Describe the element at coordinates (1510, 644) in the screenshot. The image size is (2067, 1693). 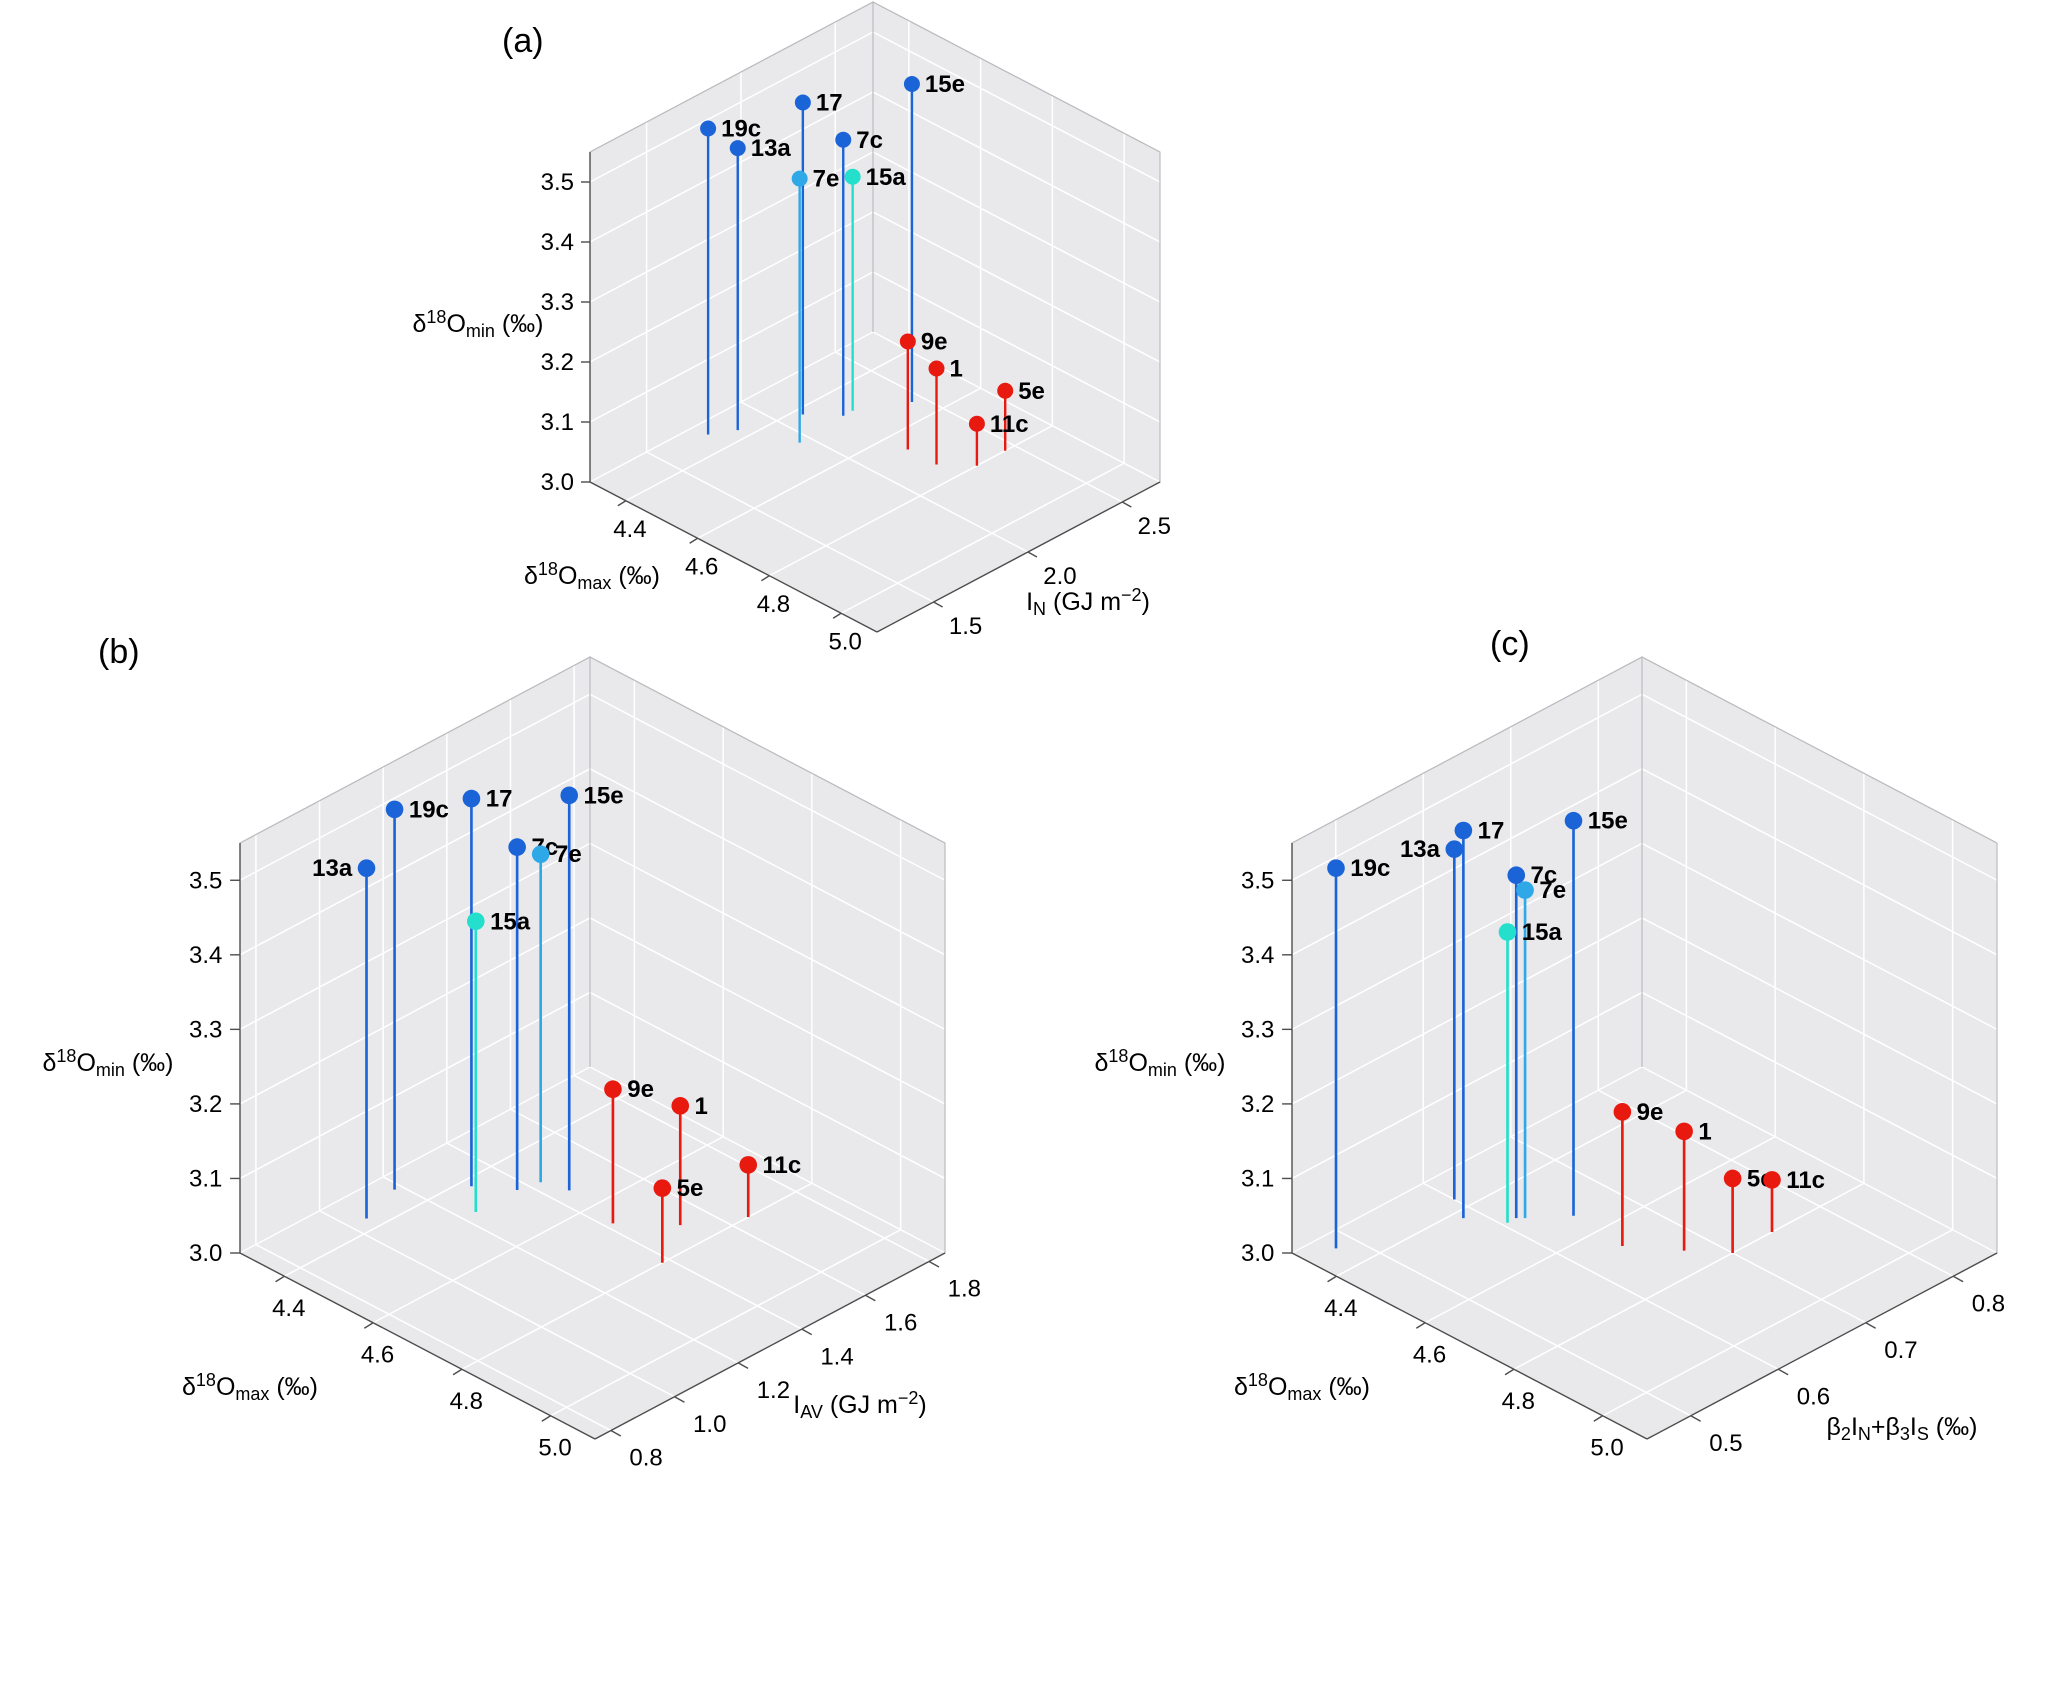
I see `panel-c-label: (c)` at that location.